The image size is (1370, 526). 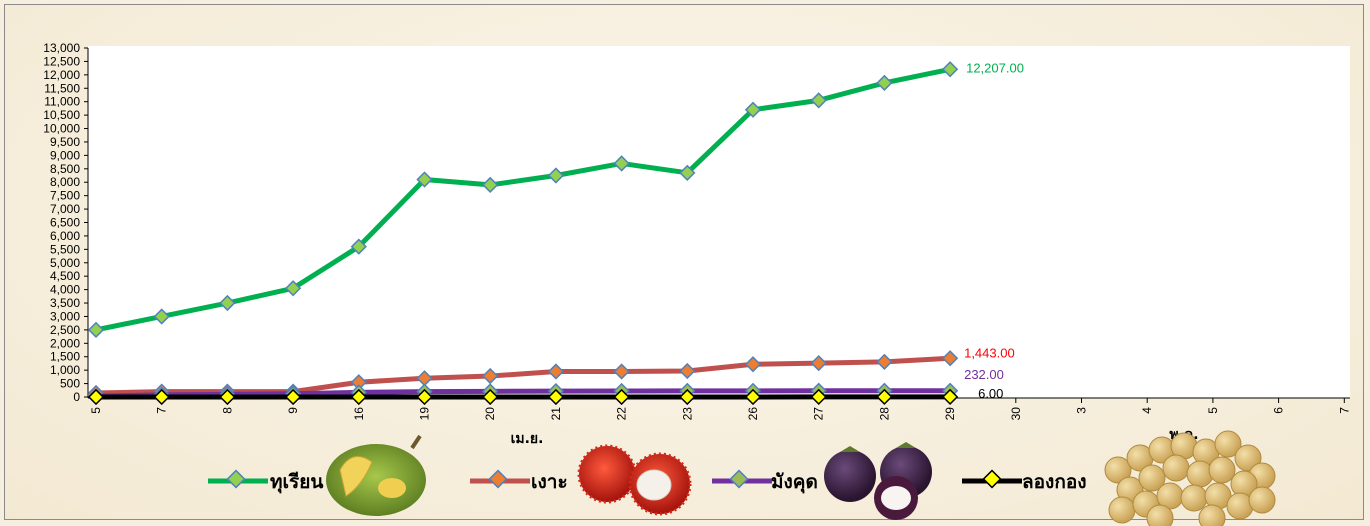 I want to click on y-tick-label: 11,000, so click(x=62, y=102).